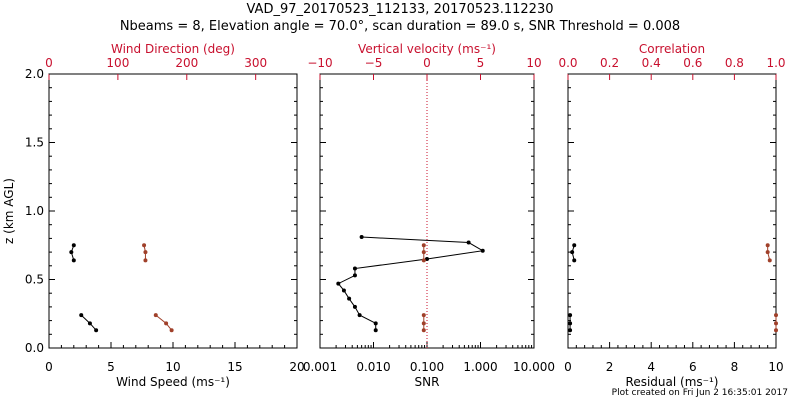 The height and width of the screenshot is (400, 800). What do you see at coordinates (374, 63) in the screenshot?
I see `top-x-tick-label: −5` at bounding box center [374, 63].